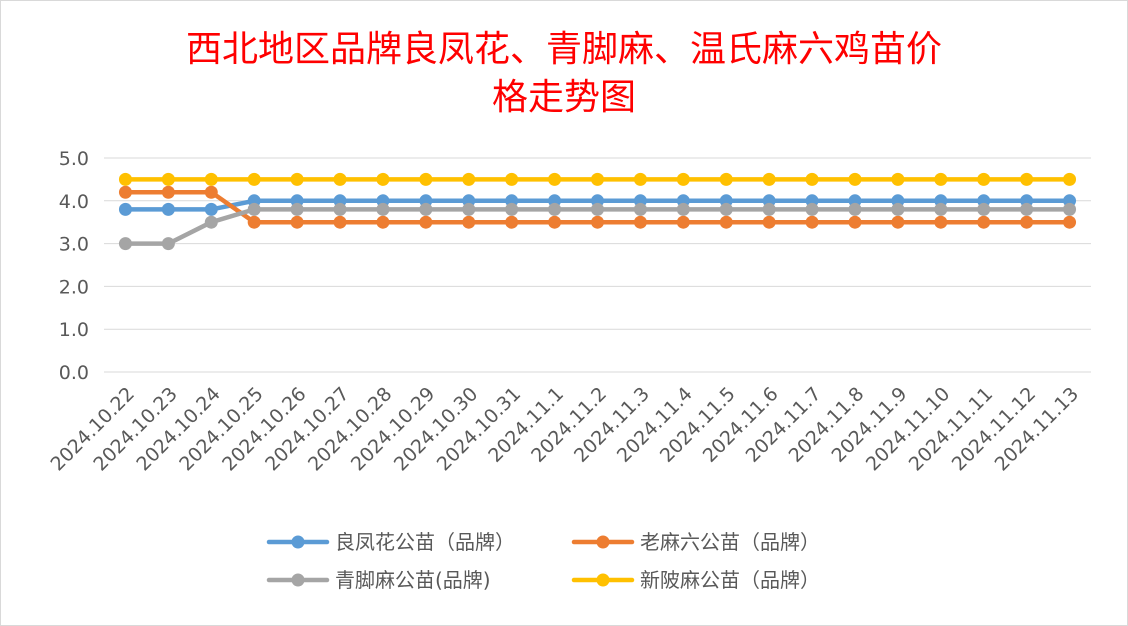 The image size is (1128, 626). I want to click on y-tick-label: 4.0, so click(74, 202).